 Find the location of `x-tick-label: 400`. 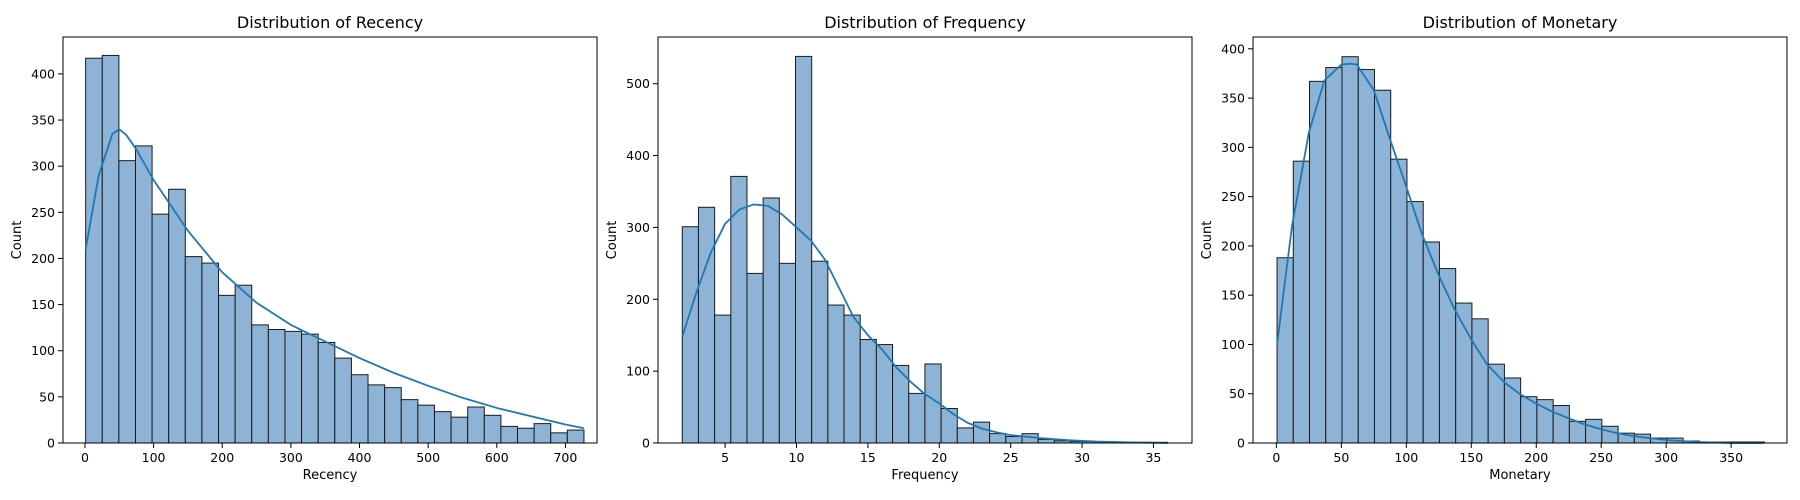

x-tick-label: 400 is located at coordinates (360, 457).